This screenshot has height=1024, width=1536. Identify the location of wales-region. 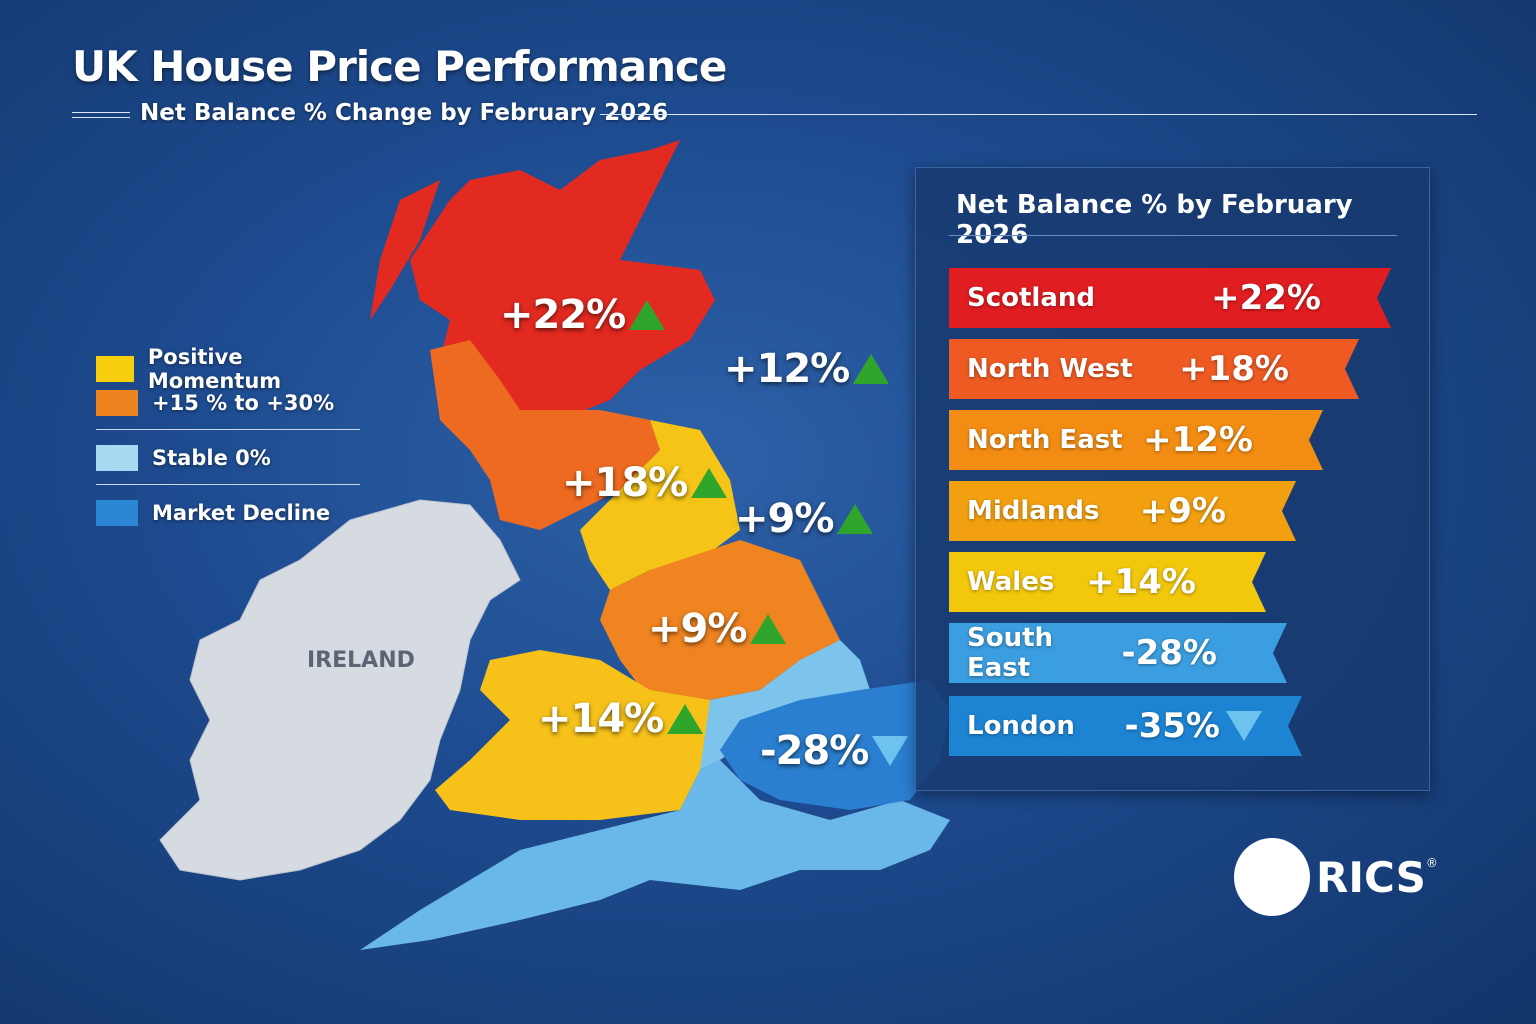
(575, 735).